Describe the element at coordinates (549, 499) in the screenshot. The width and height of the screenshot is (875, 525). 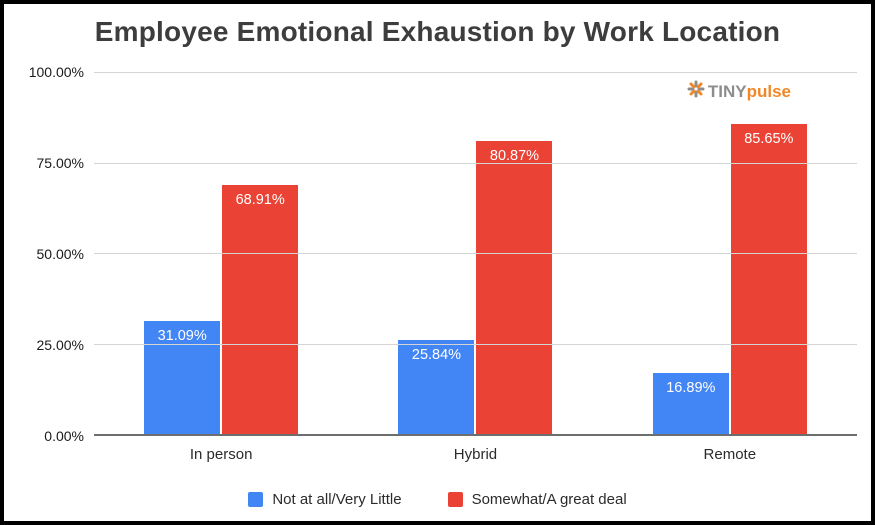
I see `legend-label: Somewhat/A great deal` at that location.